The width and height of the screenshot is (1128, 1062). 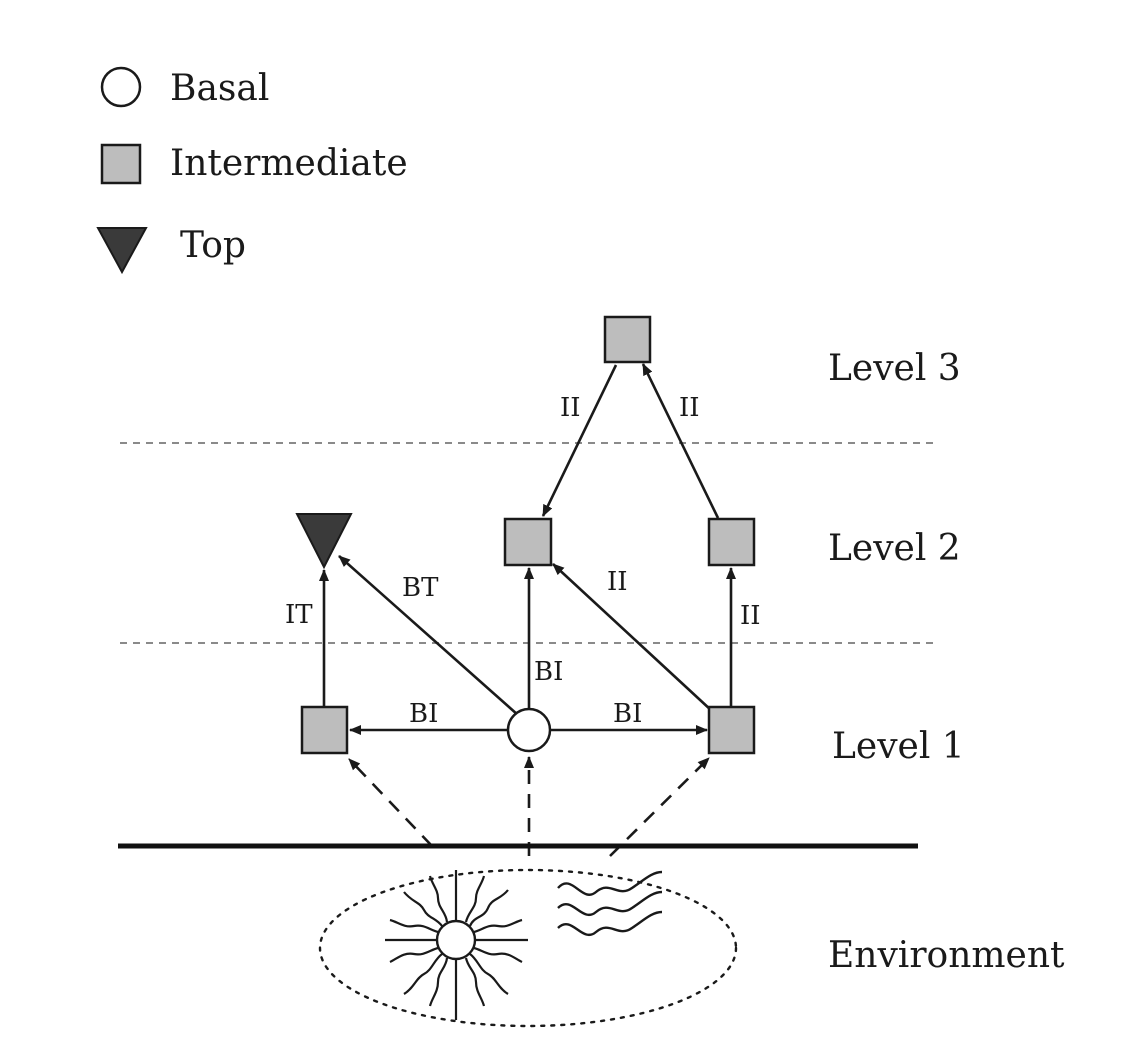 I want to click on node-level1-intermediate-left, so click(x=324, y=730).